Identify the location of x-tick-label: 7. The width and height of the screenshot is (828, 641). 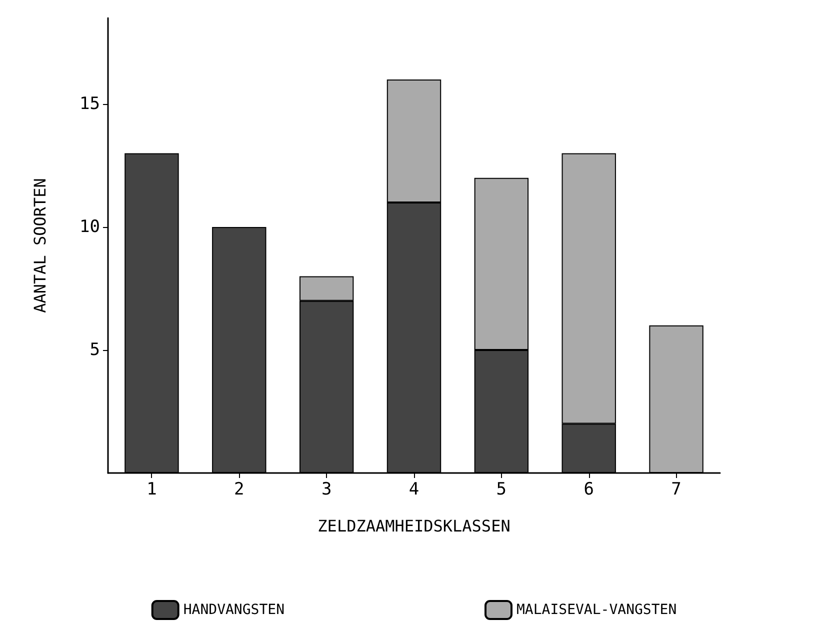
(676, 490).